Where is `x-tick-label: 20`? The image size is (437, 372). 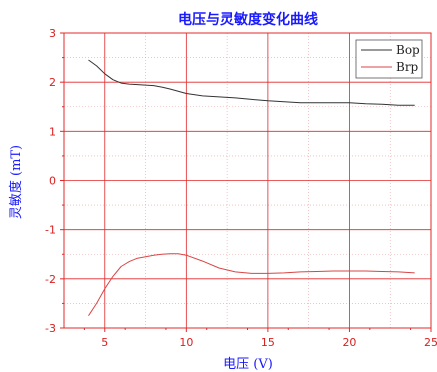
x-tick-label: 20 is located at coordinates (349, 342).